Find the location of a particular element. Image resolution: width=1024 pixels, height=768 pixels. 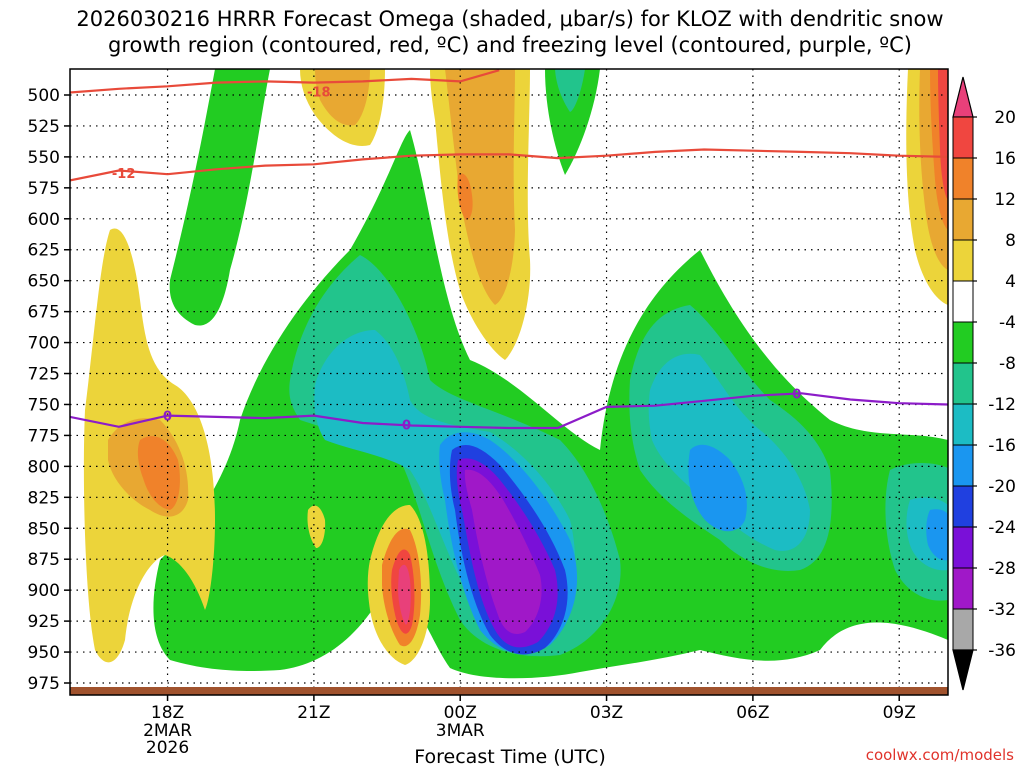

y-tick-label: 850 is located at coordinates (44, 529).